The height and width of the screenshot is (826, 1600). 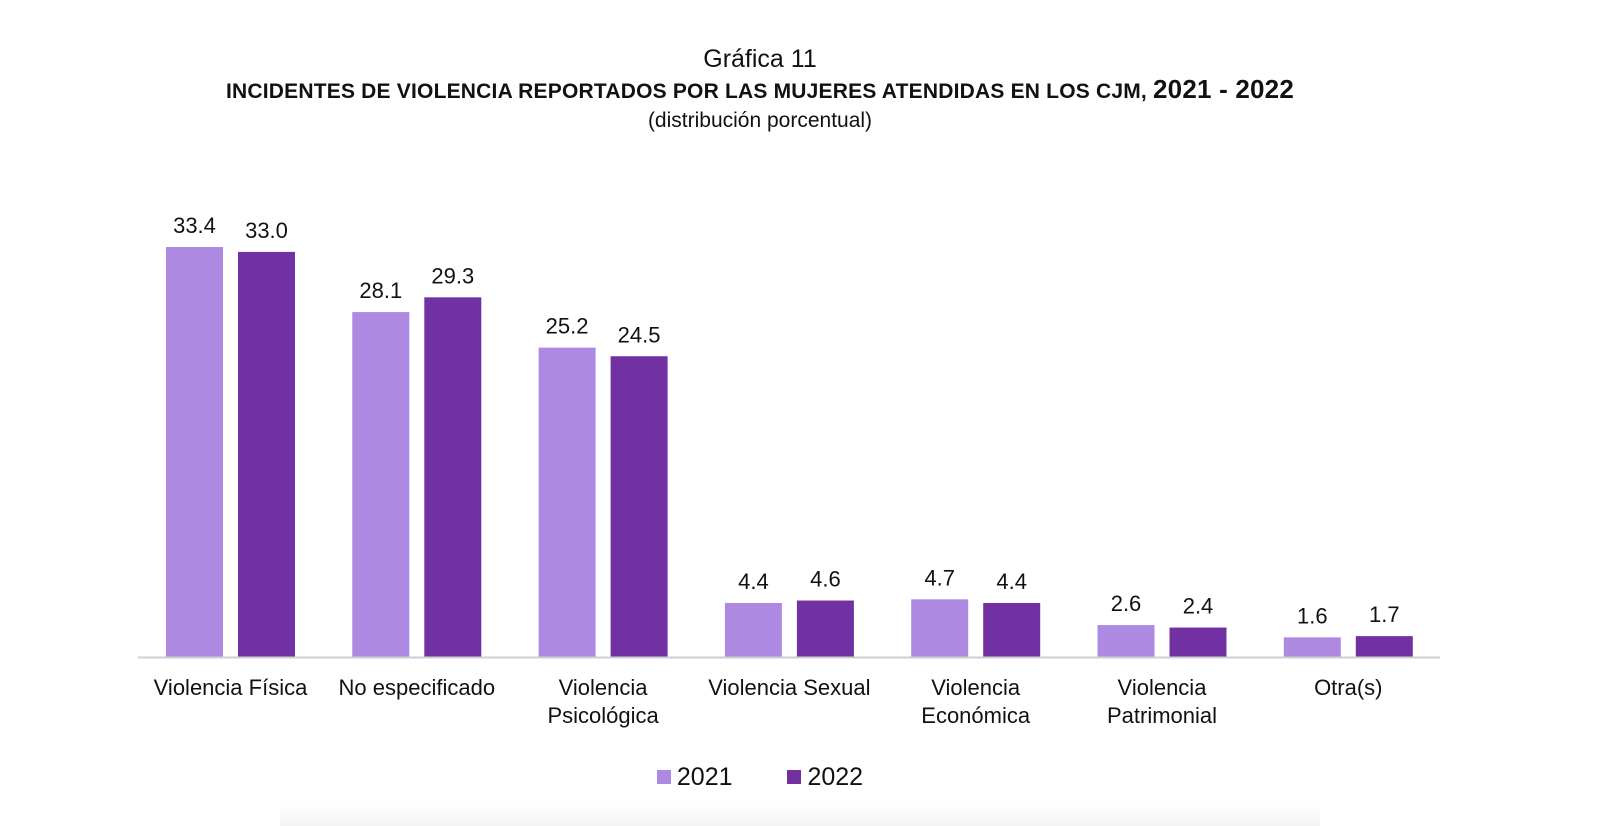 What do you see at coordinates (663, 777) in the screenshot?
I see `legend-swatch-2021` at bounding box center [663, 777].